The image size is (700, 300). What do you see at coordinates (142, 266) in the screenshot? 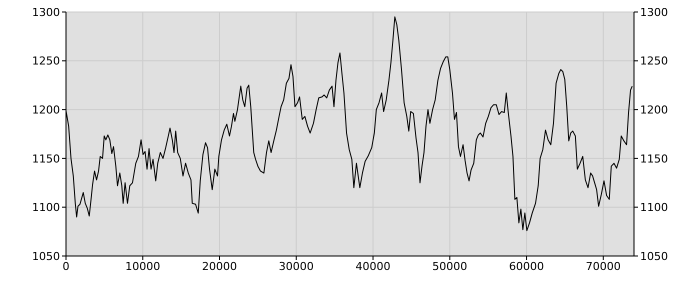
I see `x-tick-label: 10000` at bounding box center [142, 266].